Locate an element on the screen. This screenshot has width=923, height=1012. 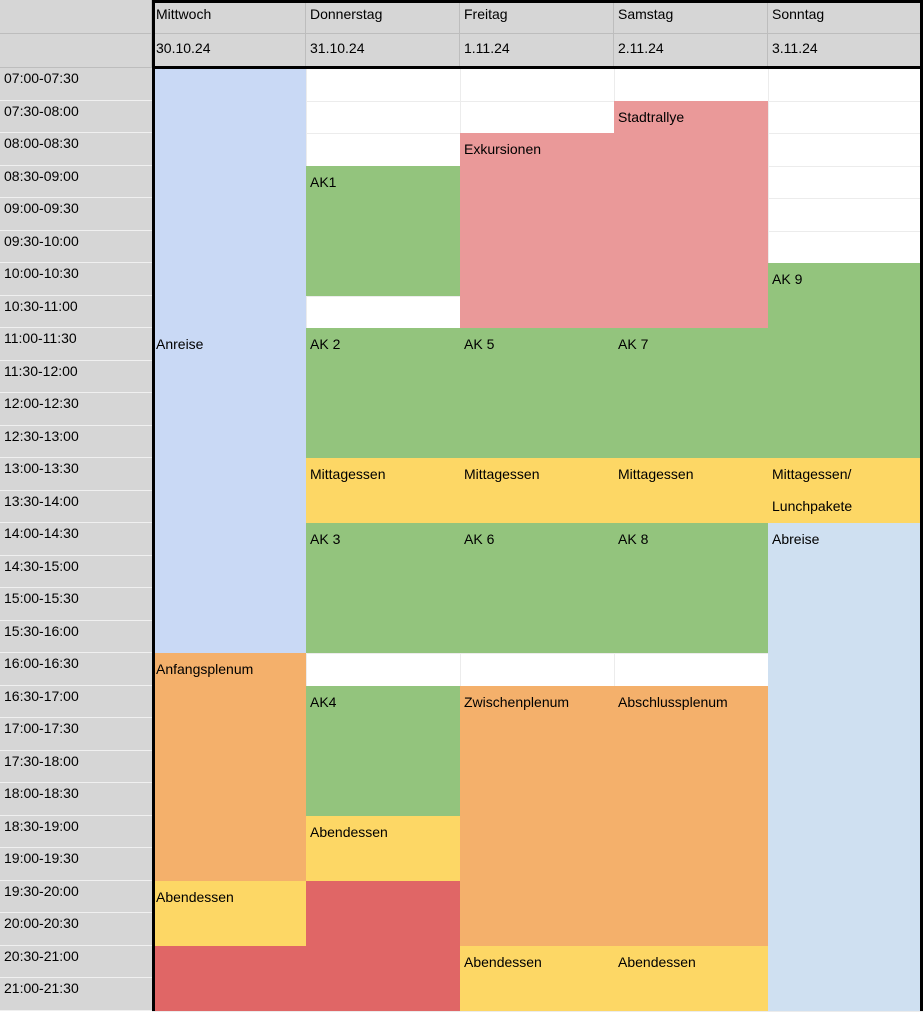
event-label: AK 9 is located at coordinates (787, 279).